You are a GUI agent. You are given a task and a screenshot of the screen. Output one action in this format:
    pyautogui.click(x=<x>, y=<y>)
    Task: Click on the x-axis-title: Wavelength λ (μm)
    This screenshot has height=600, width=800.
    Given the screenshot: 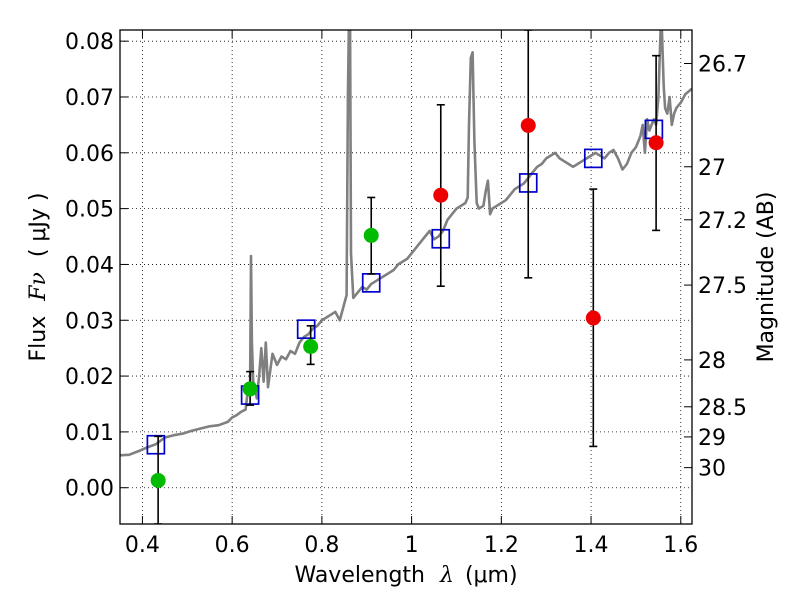 What is the action you would take?
    pyautogui.click(x=405, y=575)
    